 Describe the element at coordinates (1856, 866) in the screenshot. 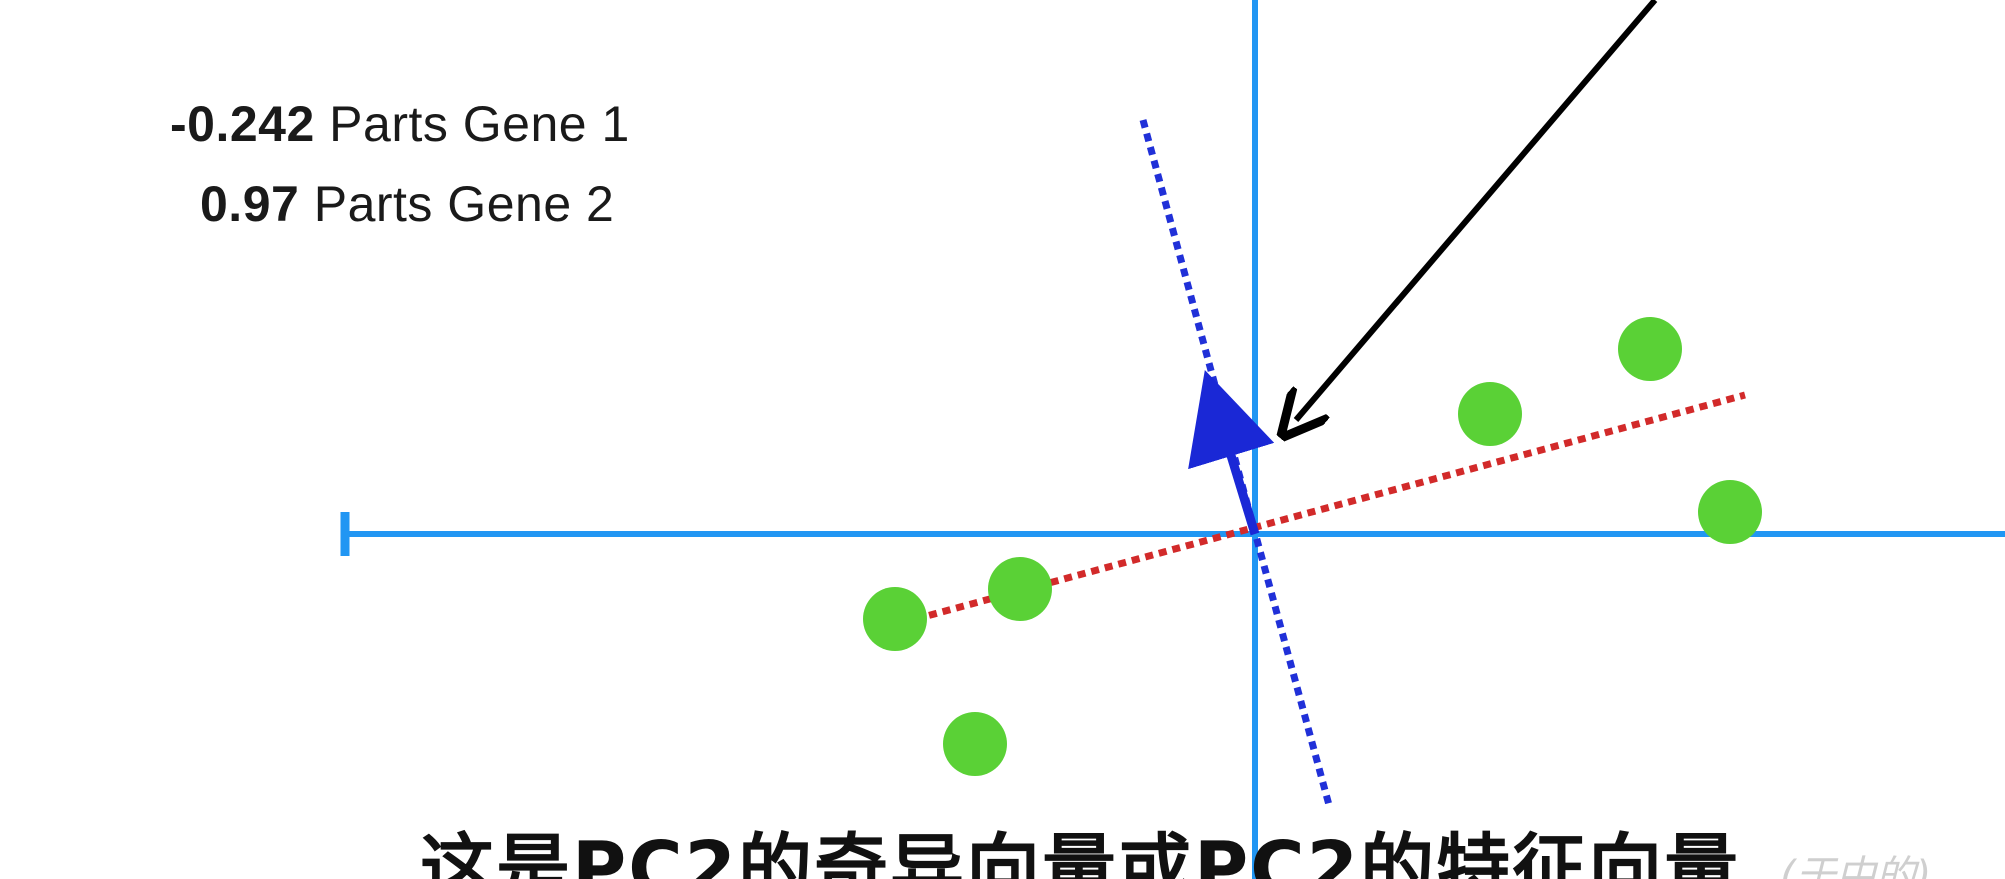

I see `watermark: (于中的)` at that location.